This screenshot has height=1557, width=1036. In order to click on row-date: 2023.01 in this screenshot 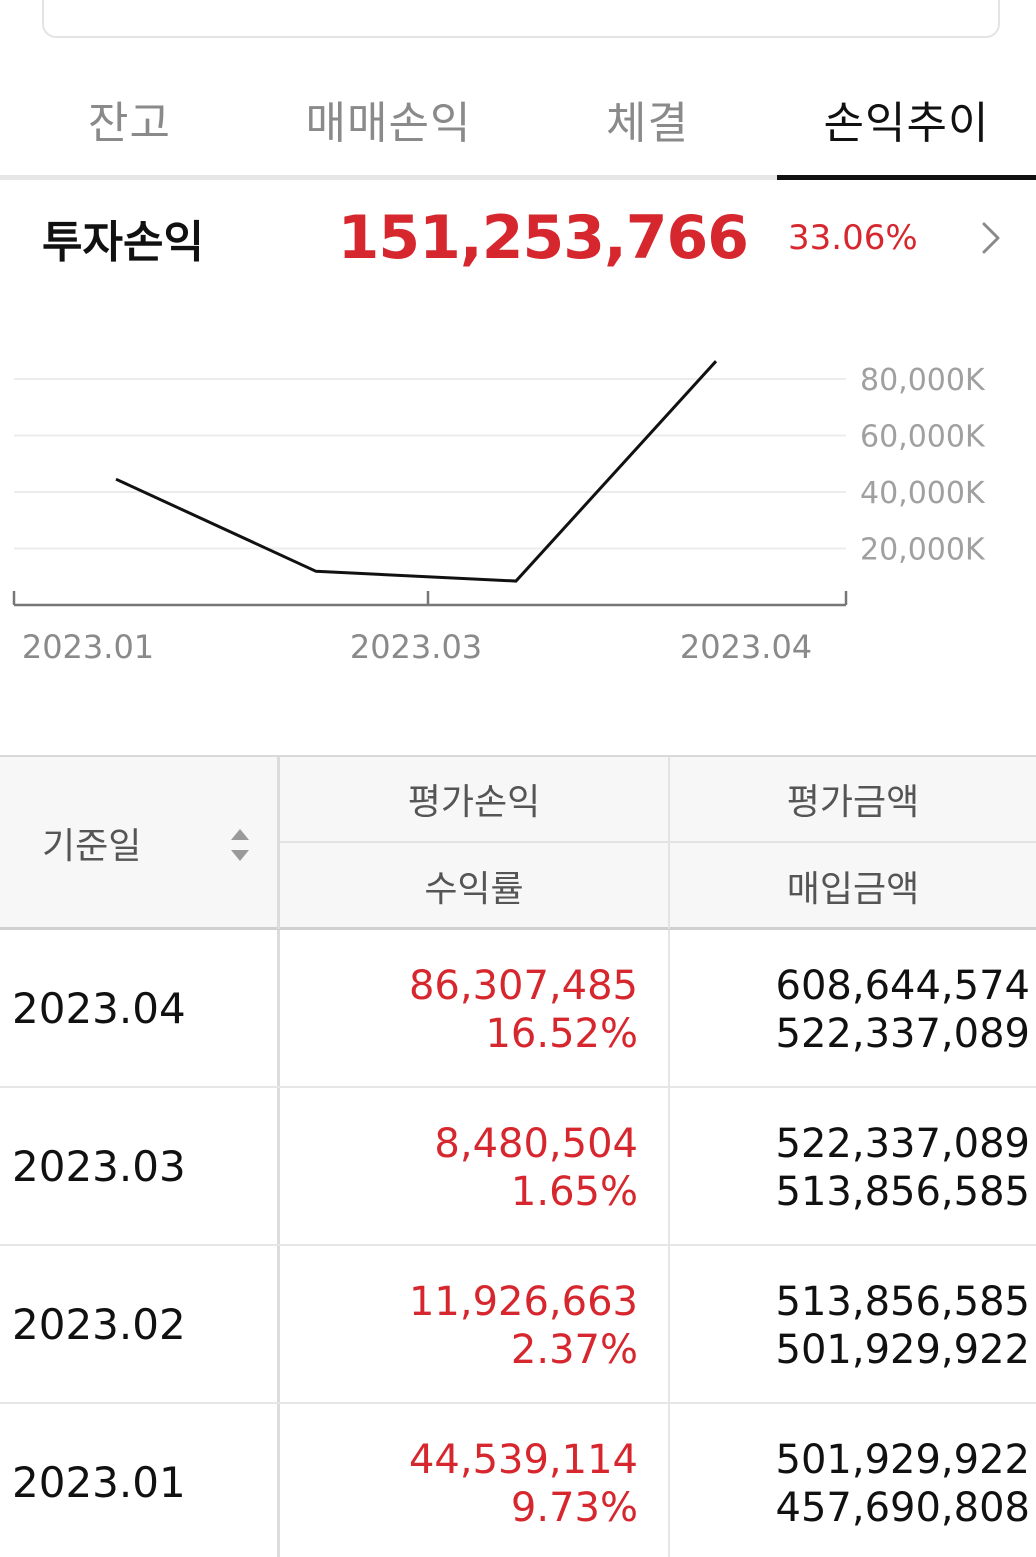, I will do `click(99, 1482)`.